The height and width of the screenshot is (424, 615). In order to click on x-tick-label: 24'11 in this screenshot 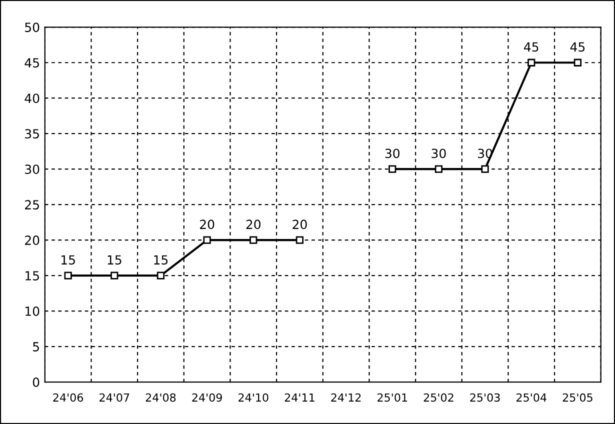, I will do `click(299, 397)`.